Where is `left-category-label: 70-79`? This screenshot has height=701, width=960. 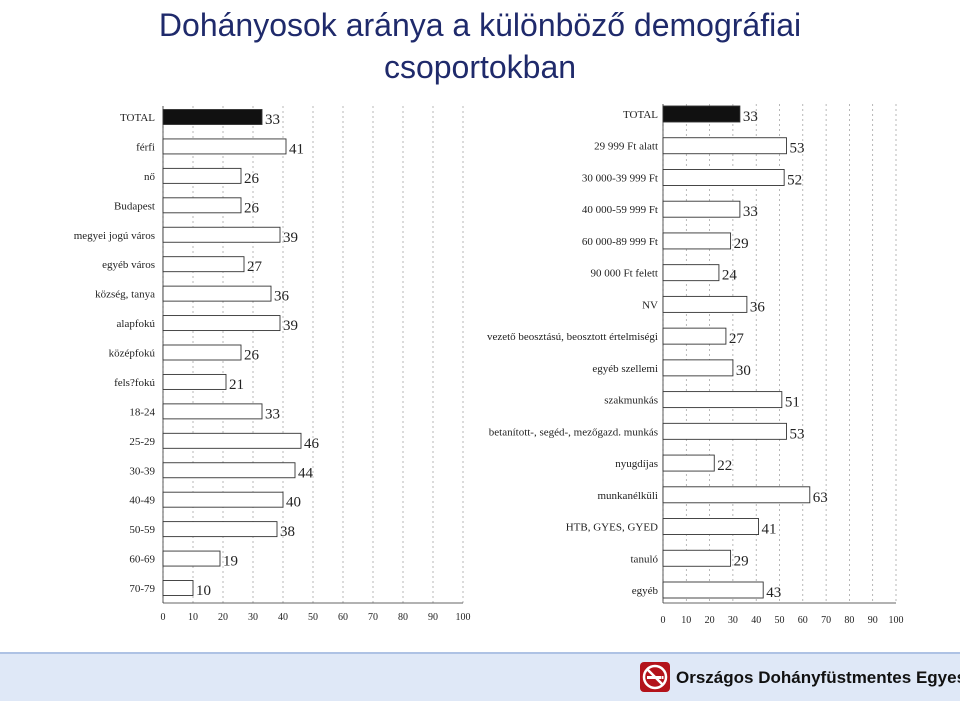
left-category-label: 70-79 is located at coordinates (142, 589).